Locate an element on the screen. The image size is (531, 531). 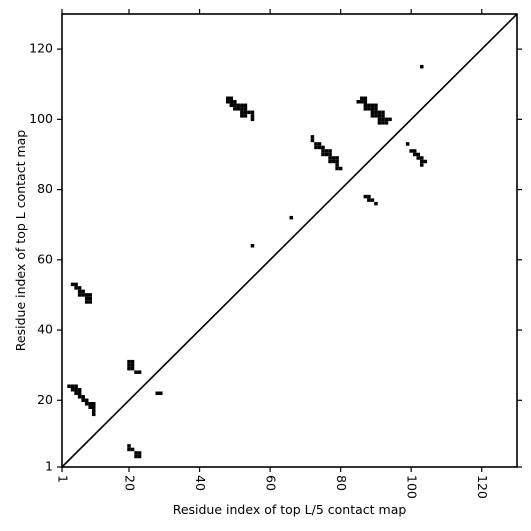
y-tick-label: 1 is located at coordinates (49, 466).